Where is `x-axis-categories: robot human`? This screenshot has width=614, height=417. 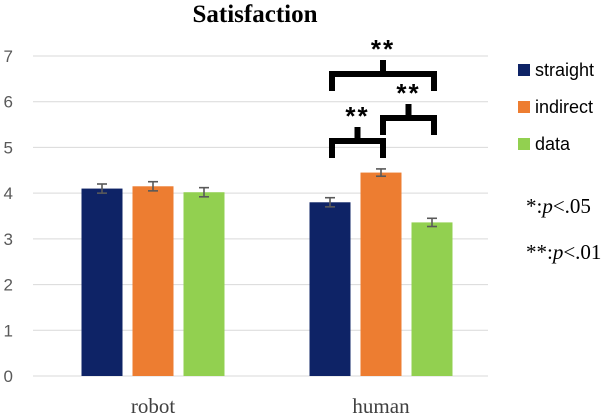 x-axis-categories: robot human is located at coordinates (270, 405).